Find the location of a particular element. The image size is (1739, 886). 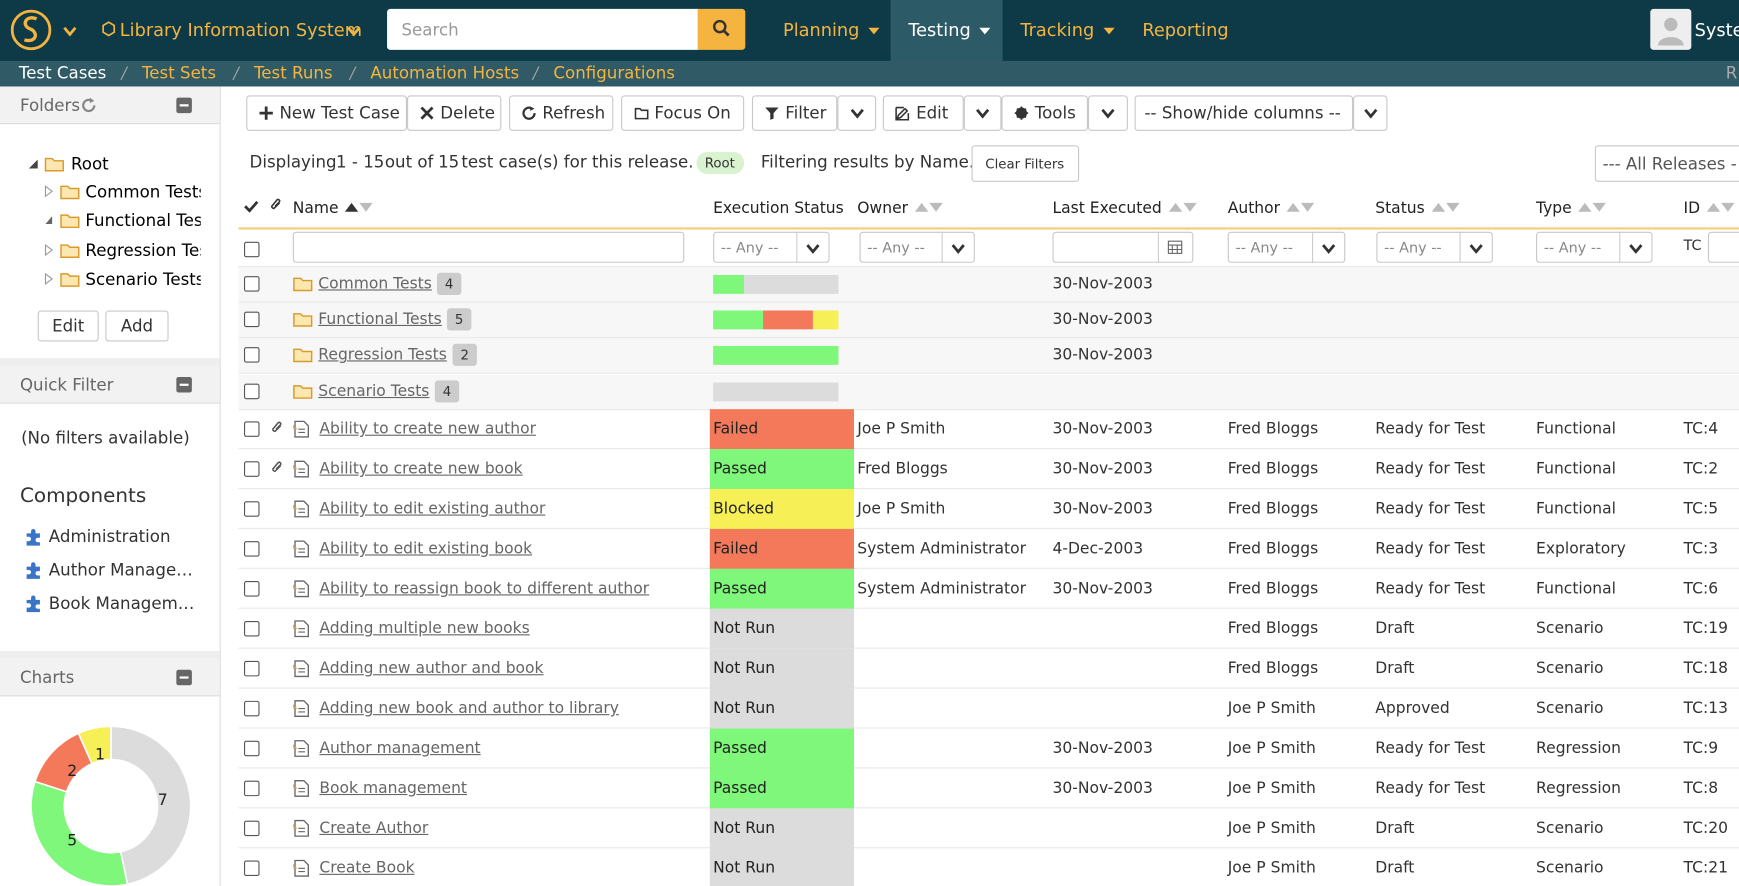

tree-root: Root is located at coordinates (89, 164).